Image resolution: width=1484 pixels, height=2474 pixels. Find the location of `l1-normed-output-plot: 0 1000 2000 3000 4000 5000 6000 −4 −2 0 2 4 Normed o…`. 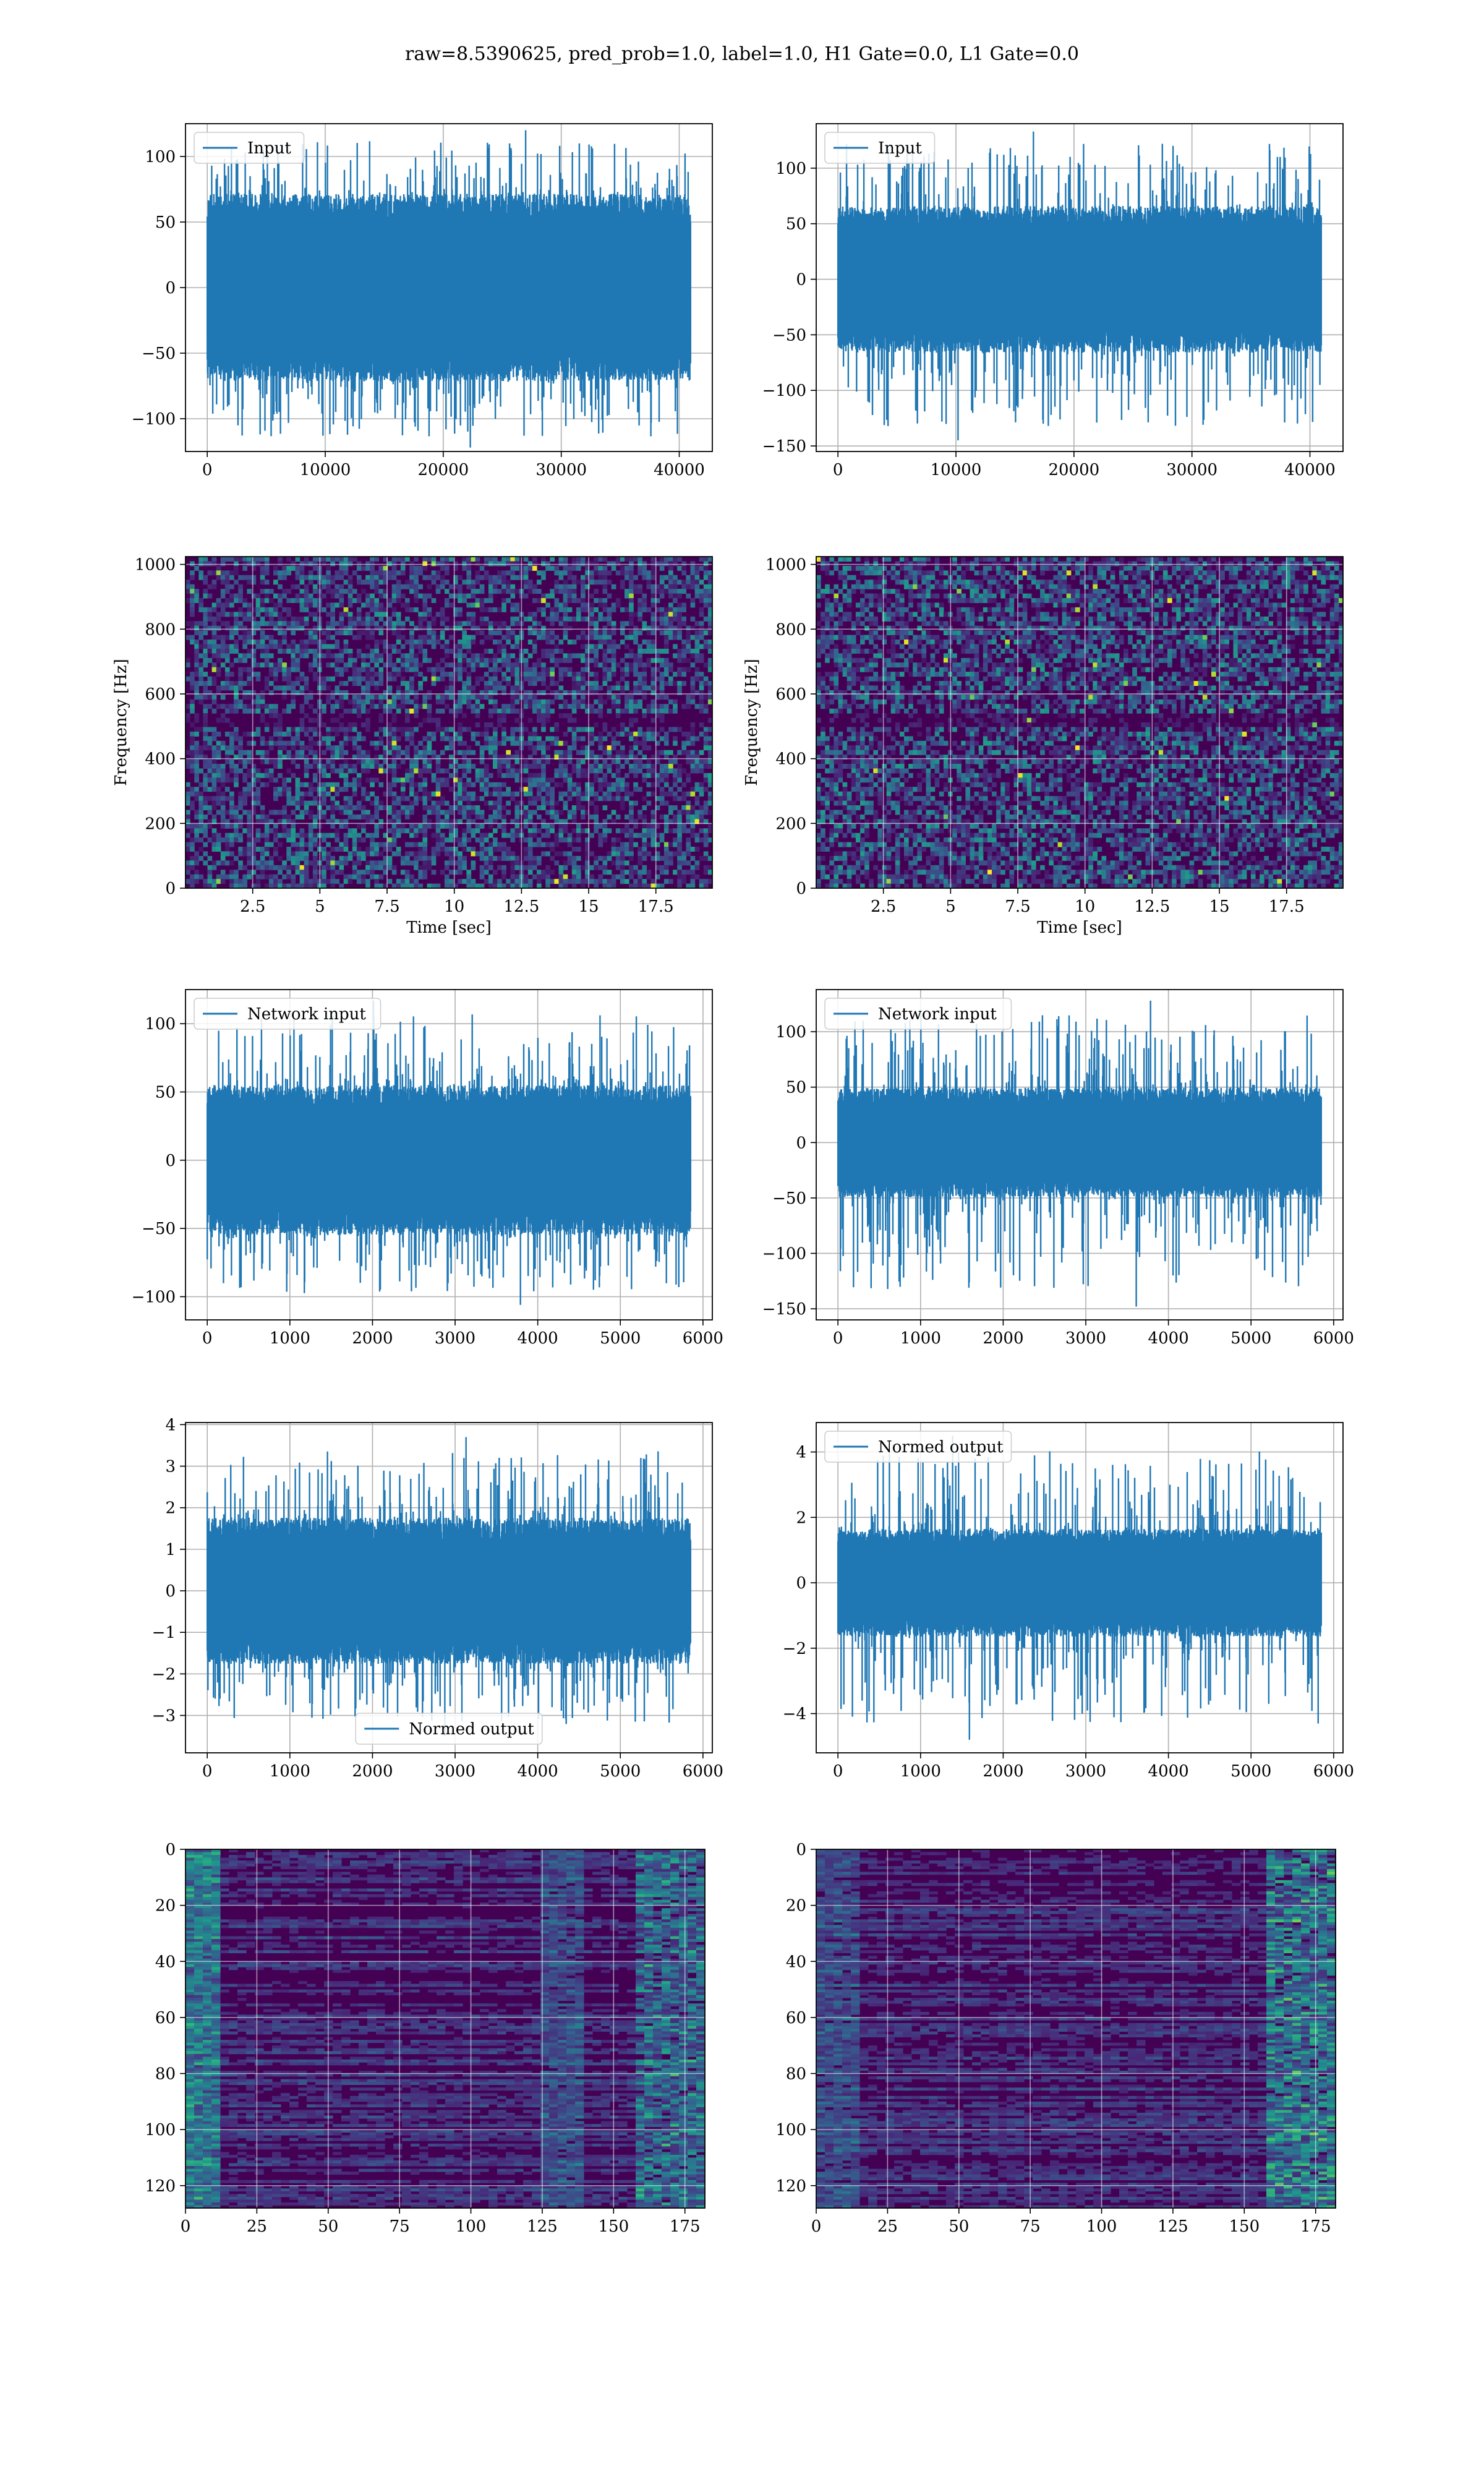

l1-normed-output-plot: 0 1000 2000 3000 4000 5000 6000 −4 −2 0 2 4 Normed o… is located at coordinates (1068, 1614).